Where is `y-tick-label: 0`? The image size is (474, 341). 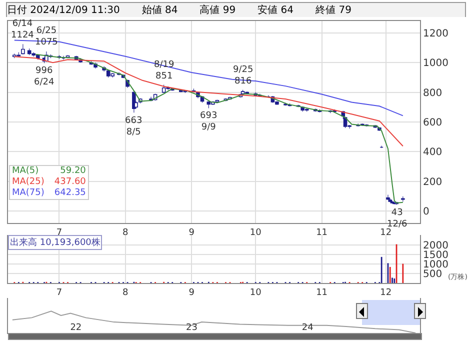
y-tick-label: 0 is located at coordinates (426, 212).